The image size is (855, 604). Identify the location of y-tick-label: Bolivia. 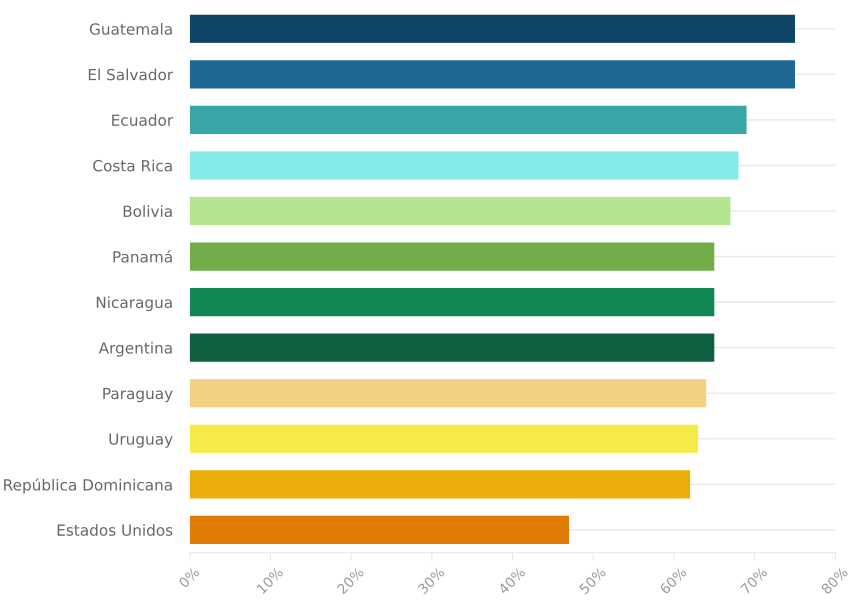
(148, 211).